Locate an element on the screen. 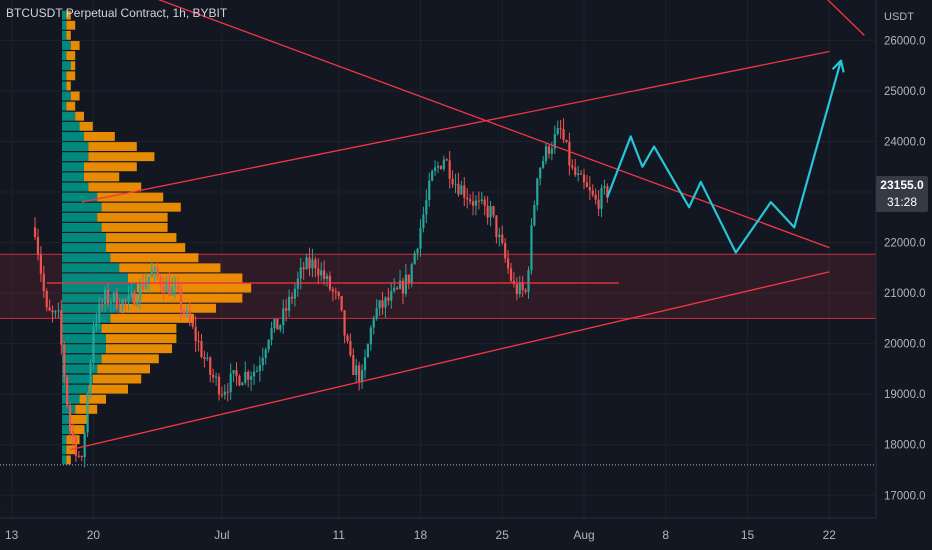 This screenshot has height=550, width=932. time-tick-label: Aug is located at coordinates (583, 535).